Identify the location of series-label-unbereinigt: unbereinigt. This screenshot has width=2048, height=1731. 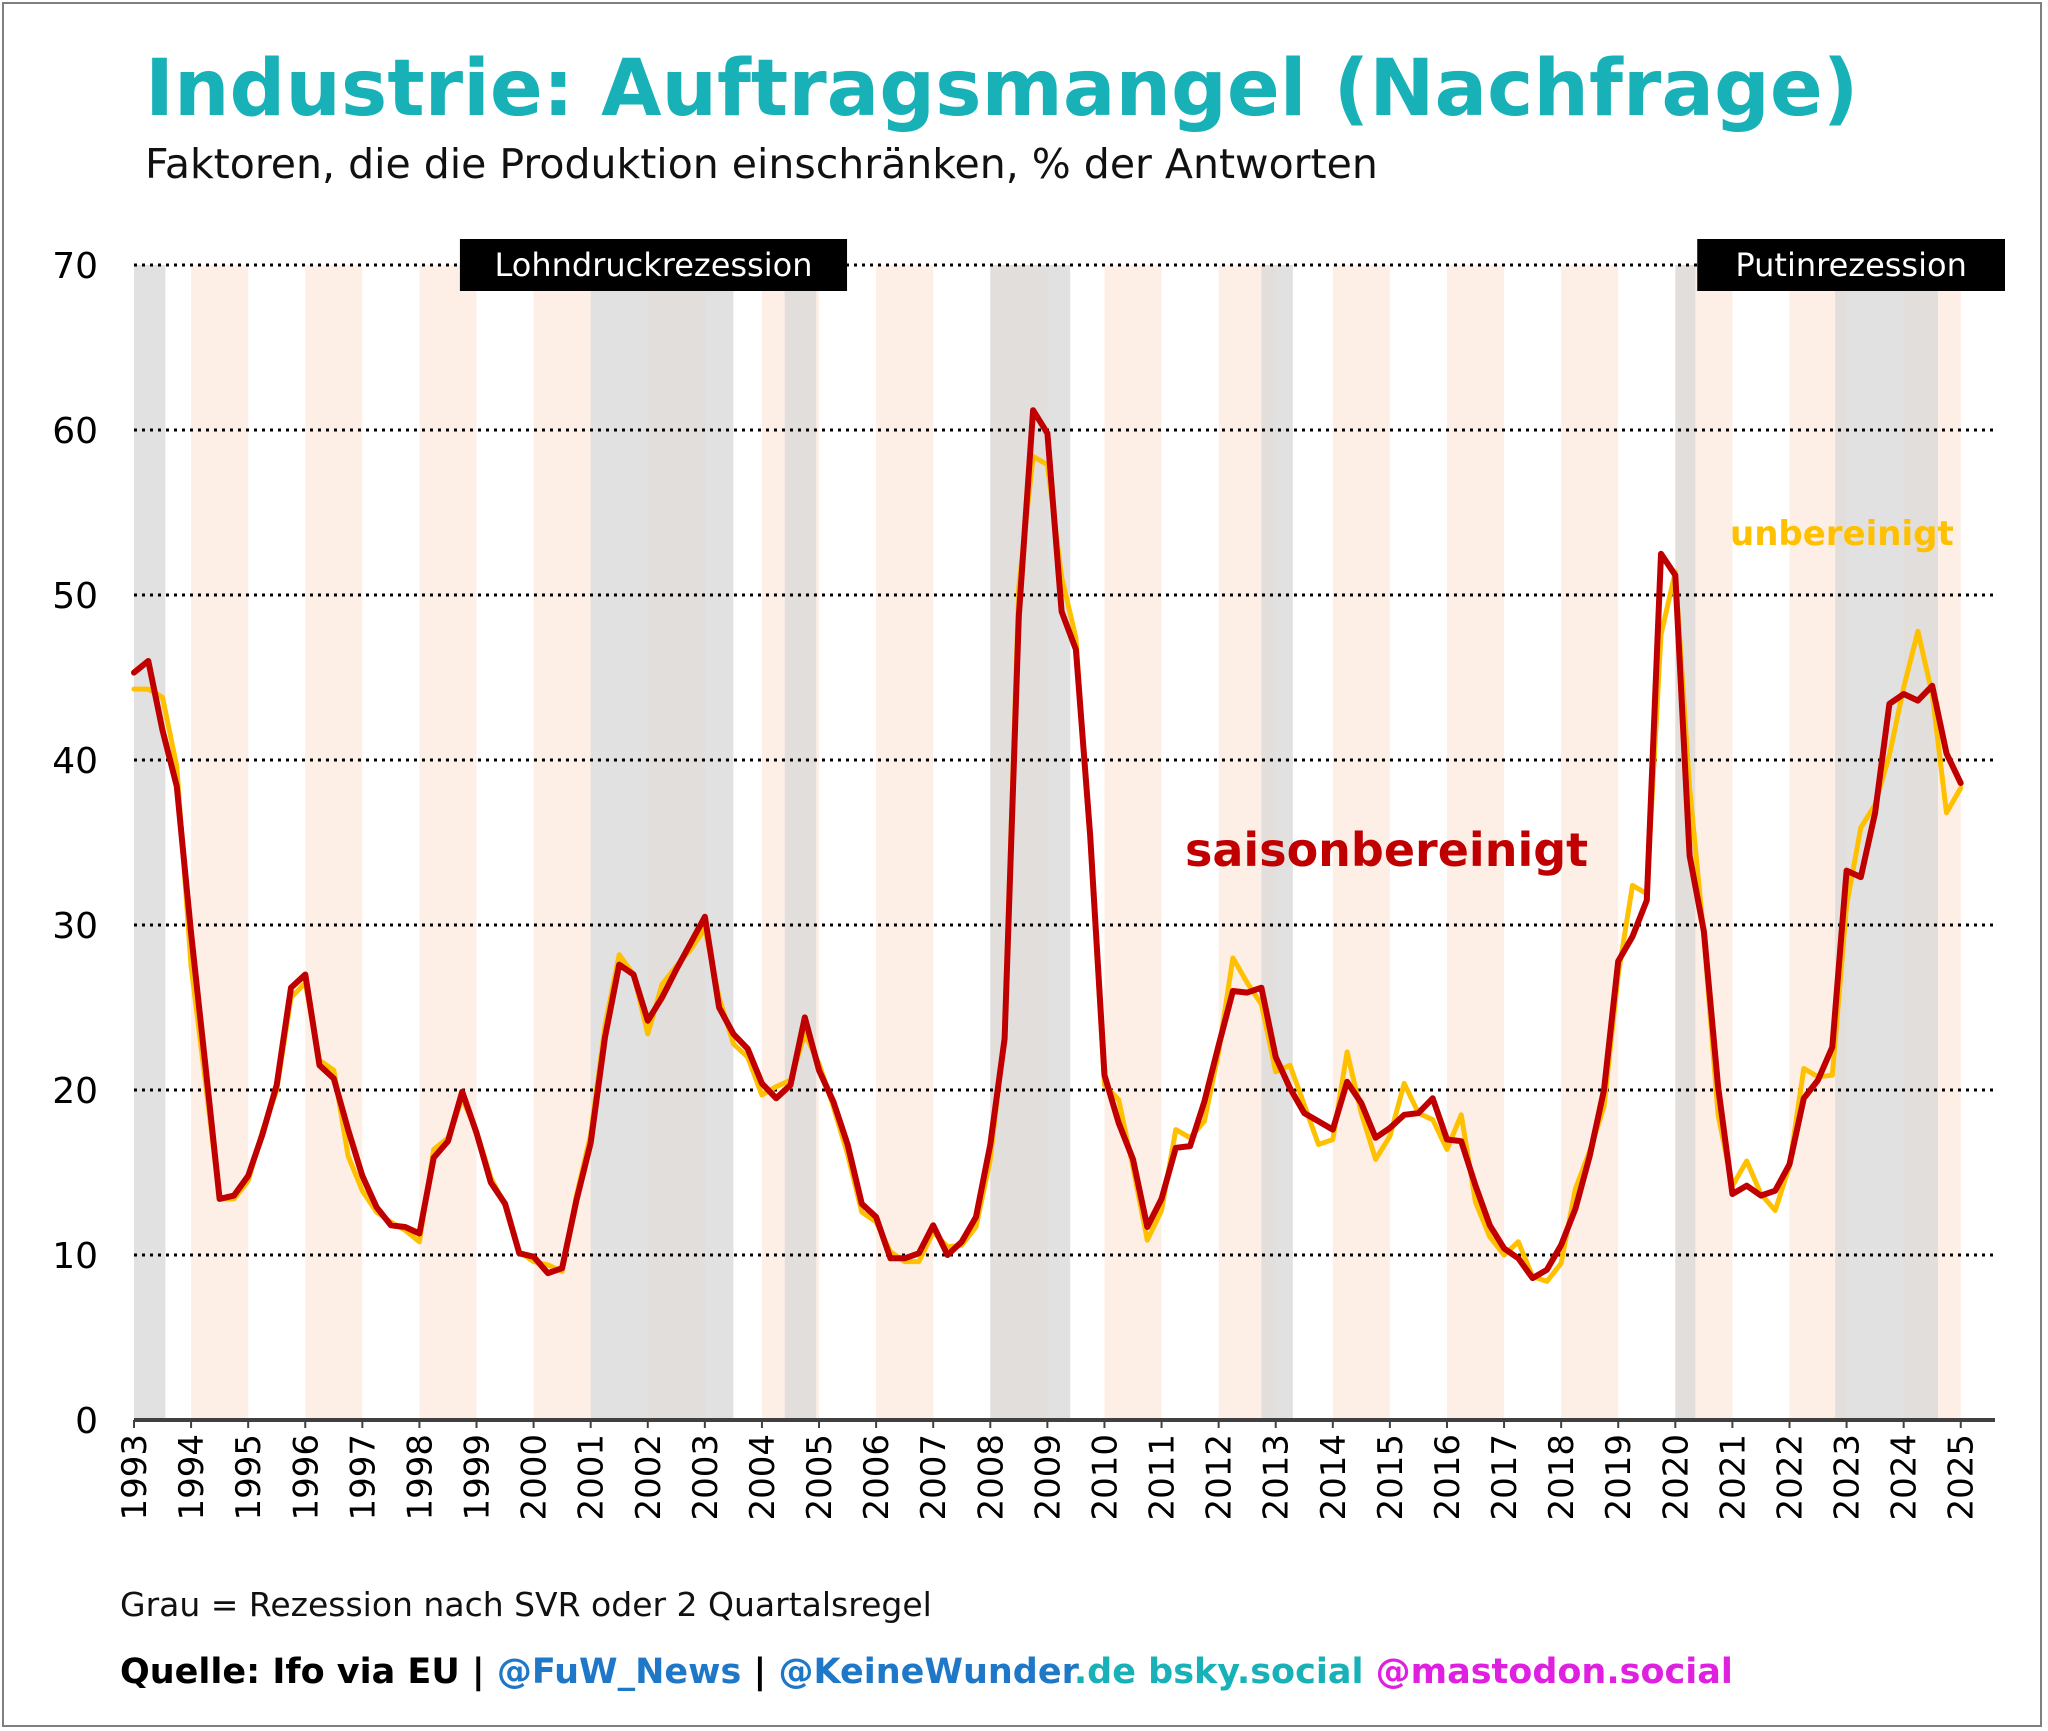
(1842, 534).